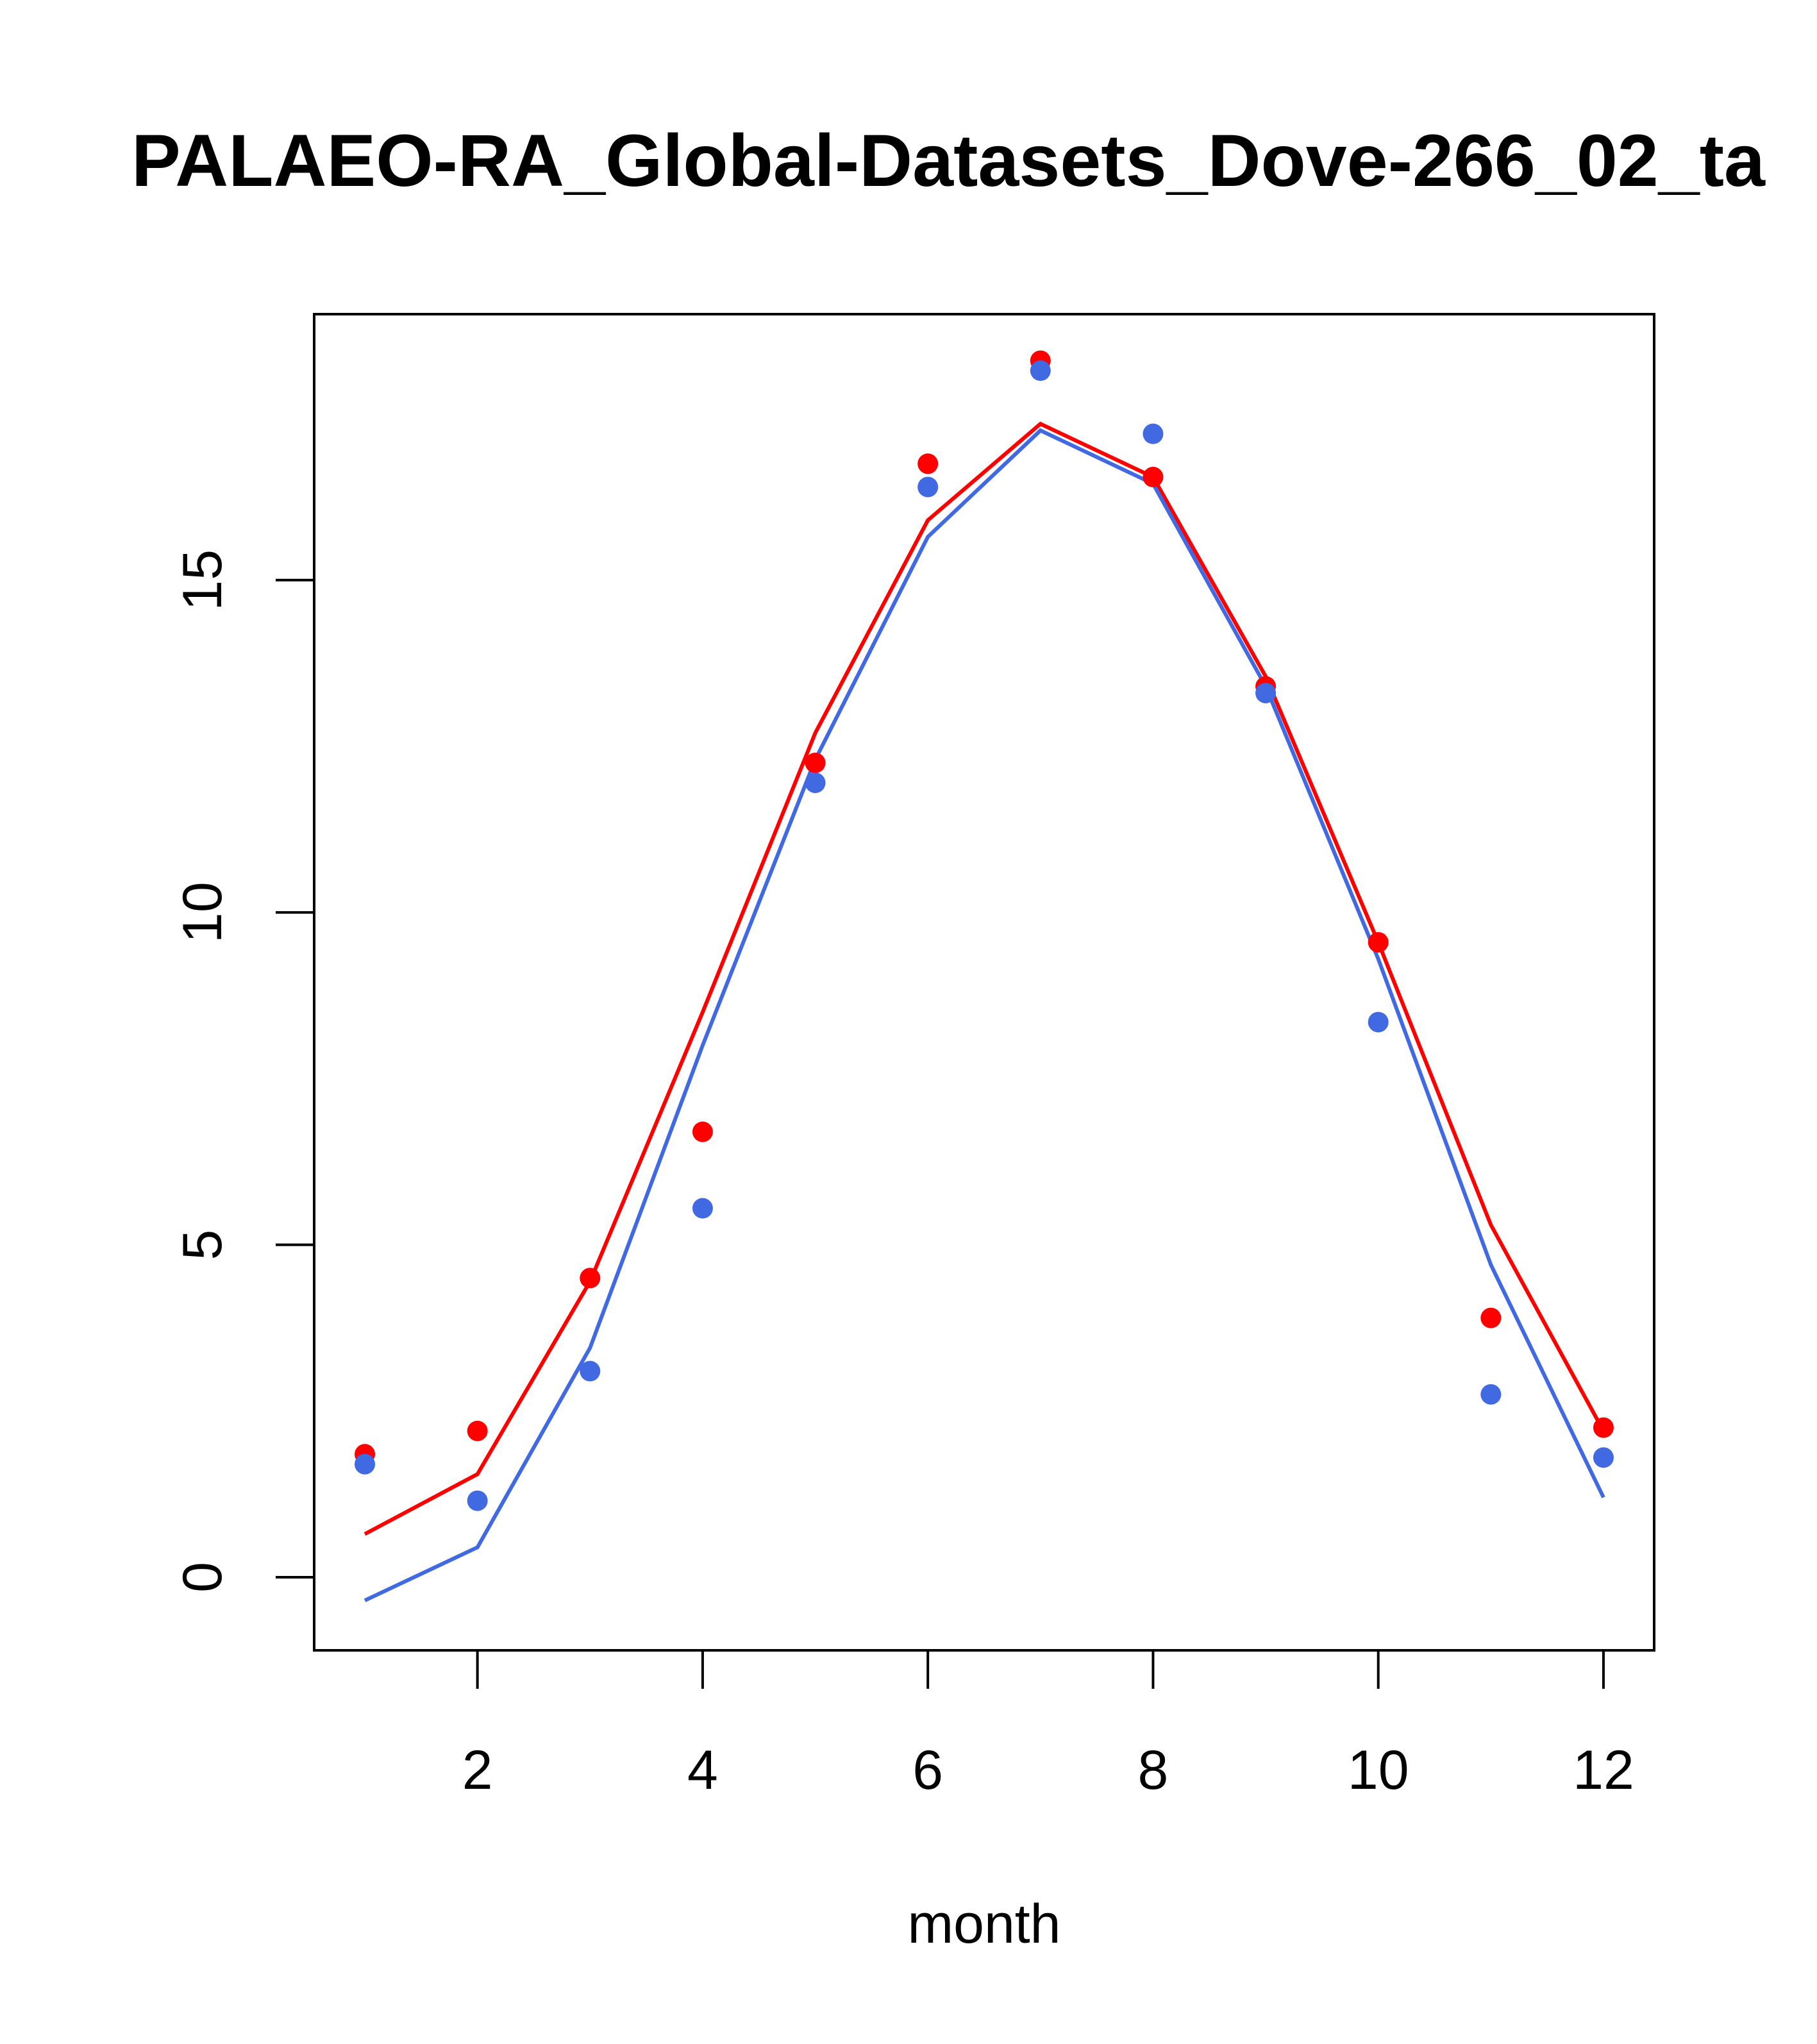 The image size is (1817, 2044). I want to click on chart-title: PALAEO-RA_Global-Datasets_Dove-266_02_ta, so click(949, 161).